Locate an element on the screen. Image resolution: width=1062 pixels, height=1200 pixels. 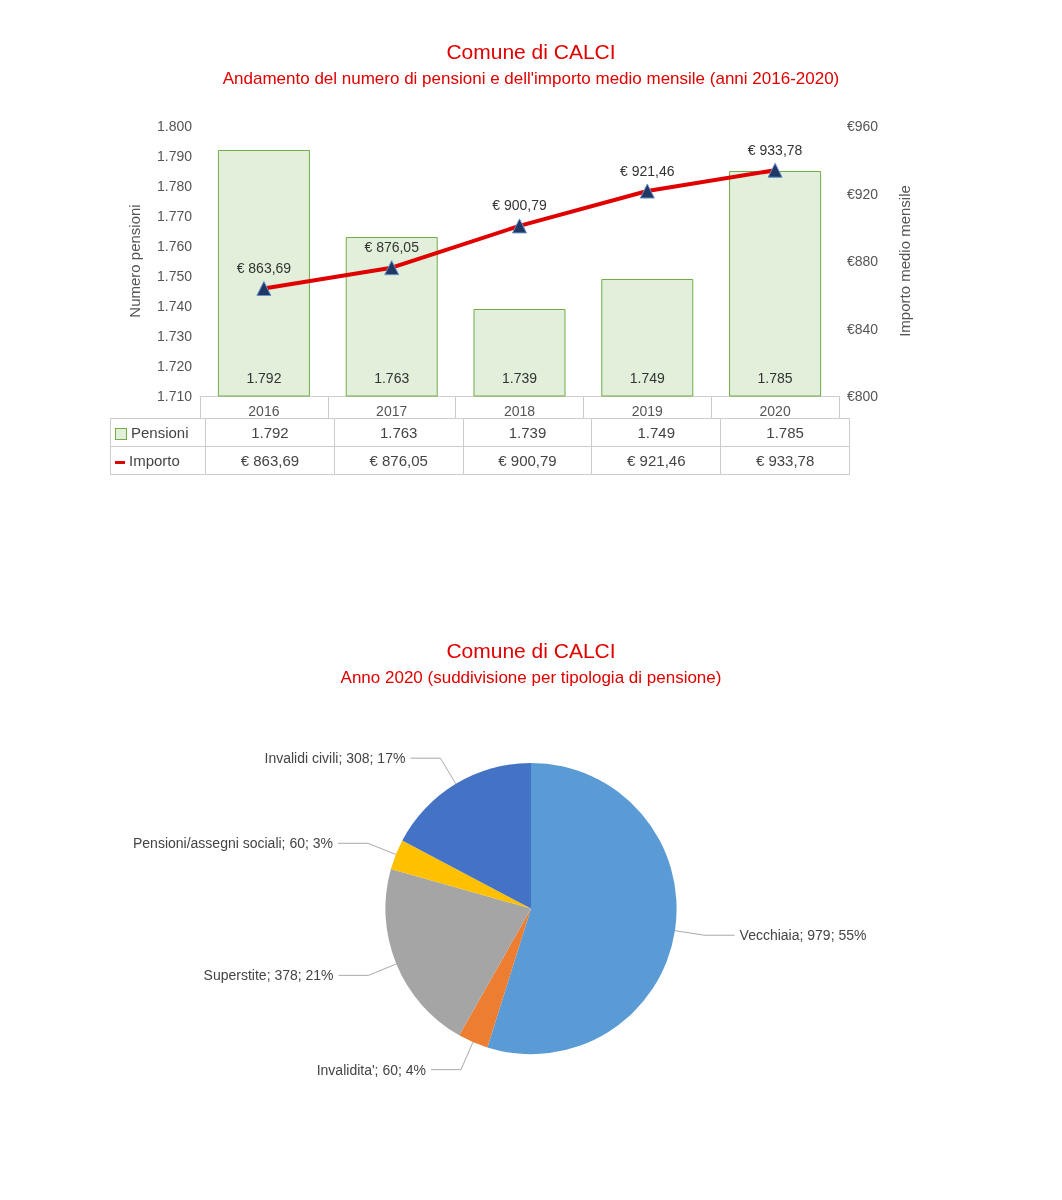
slice-label: Vecchiaia; 979; 55% is located at coordinates (803, 935).